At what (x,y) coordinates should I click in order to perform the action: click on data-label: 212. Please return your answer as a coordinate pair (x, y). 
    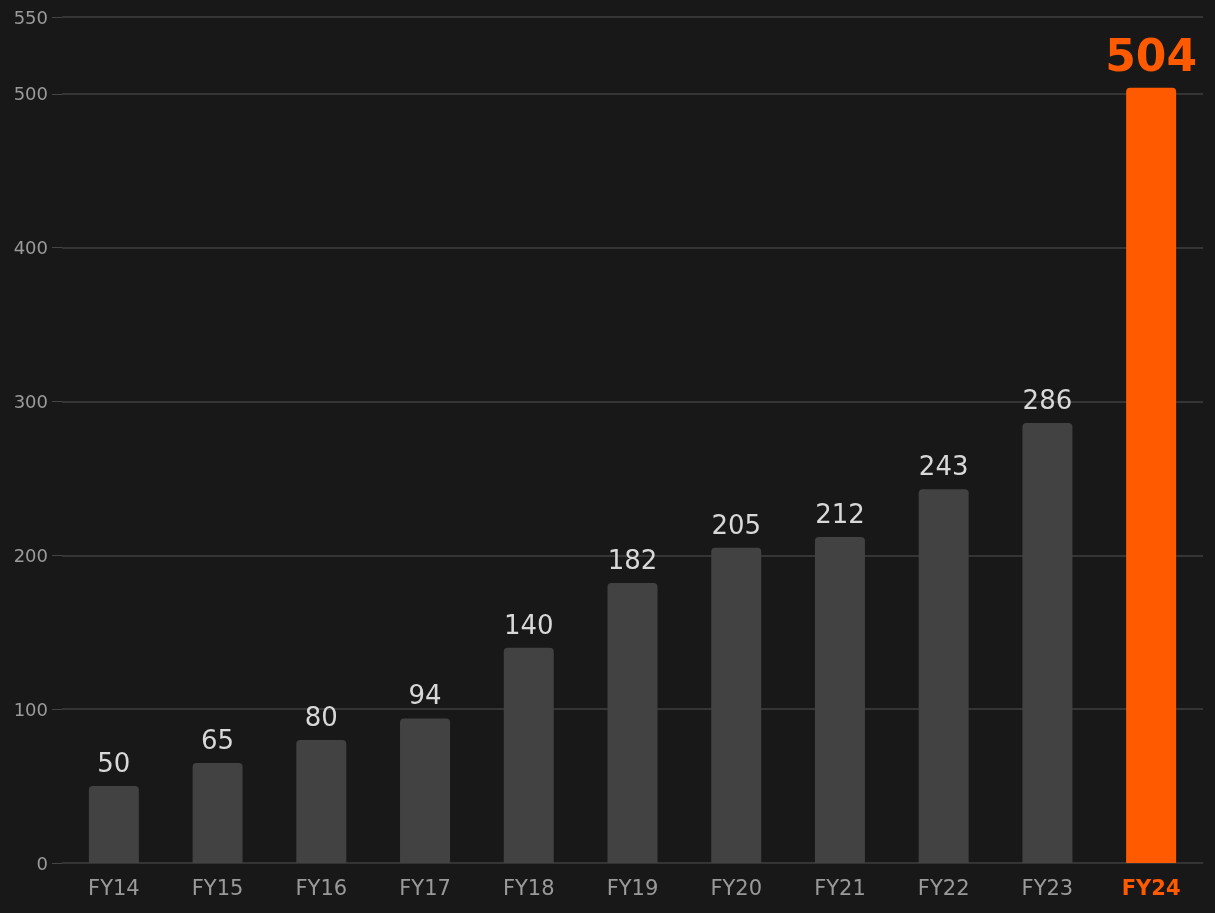
    Looking at the image, I should click on (840, 513).